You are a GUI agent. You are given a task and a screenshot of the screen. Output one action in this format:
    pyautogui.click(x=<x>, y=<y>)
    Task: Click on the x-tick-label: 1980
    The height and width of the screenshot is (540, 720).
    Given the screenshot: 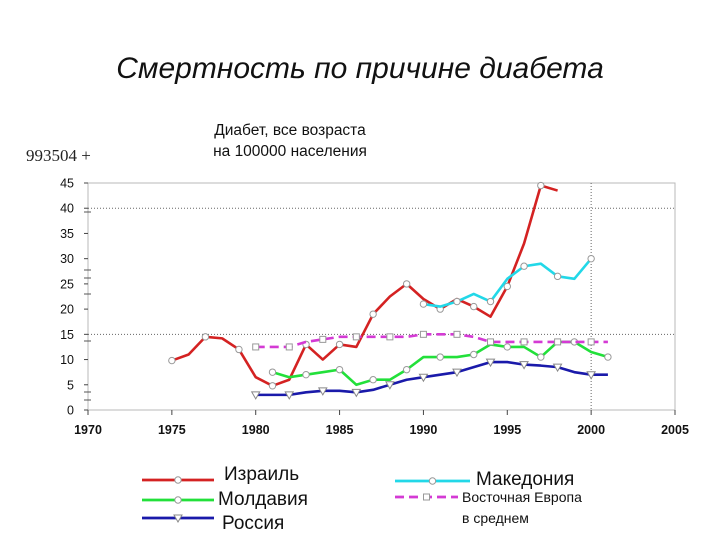 What is the action you would take?
    pyautogui.click(x=256, y=430)
    